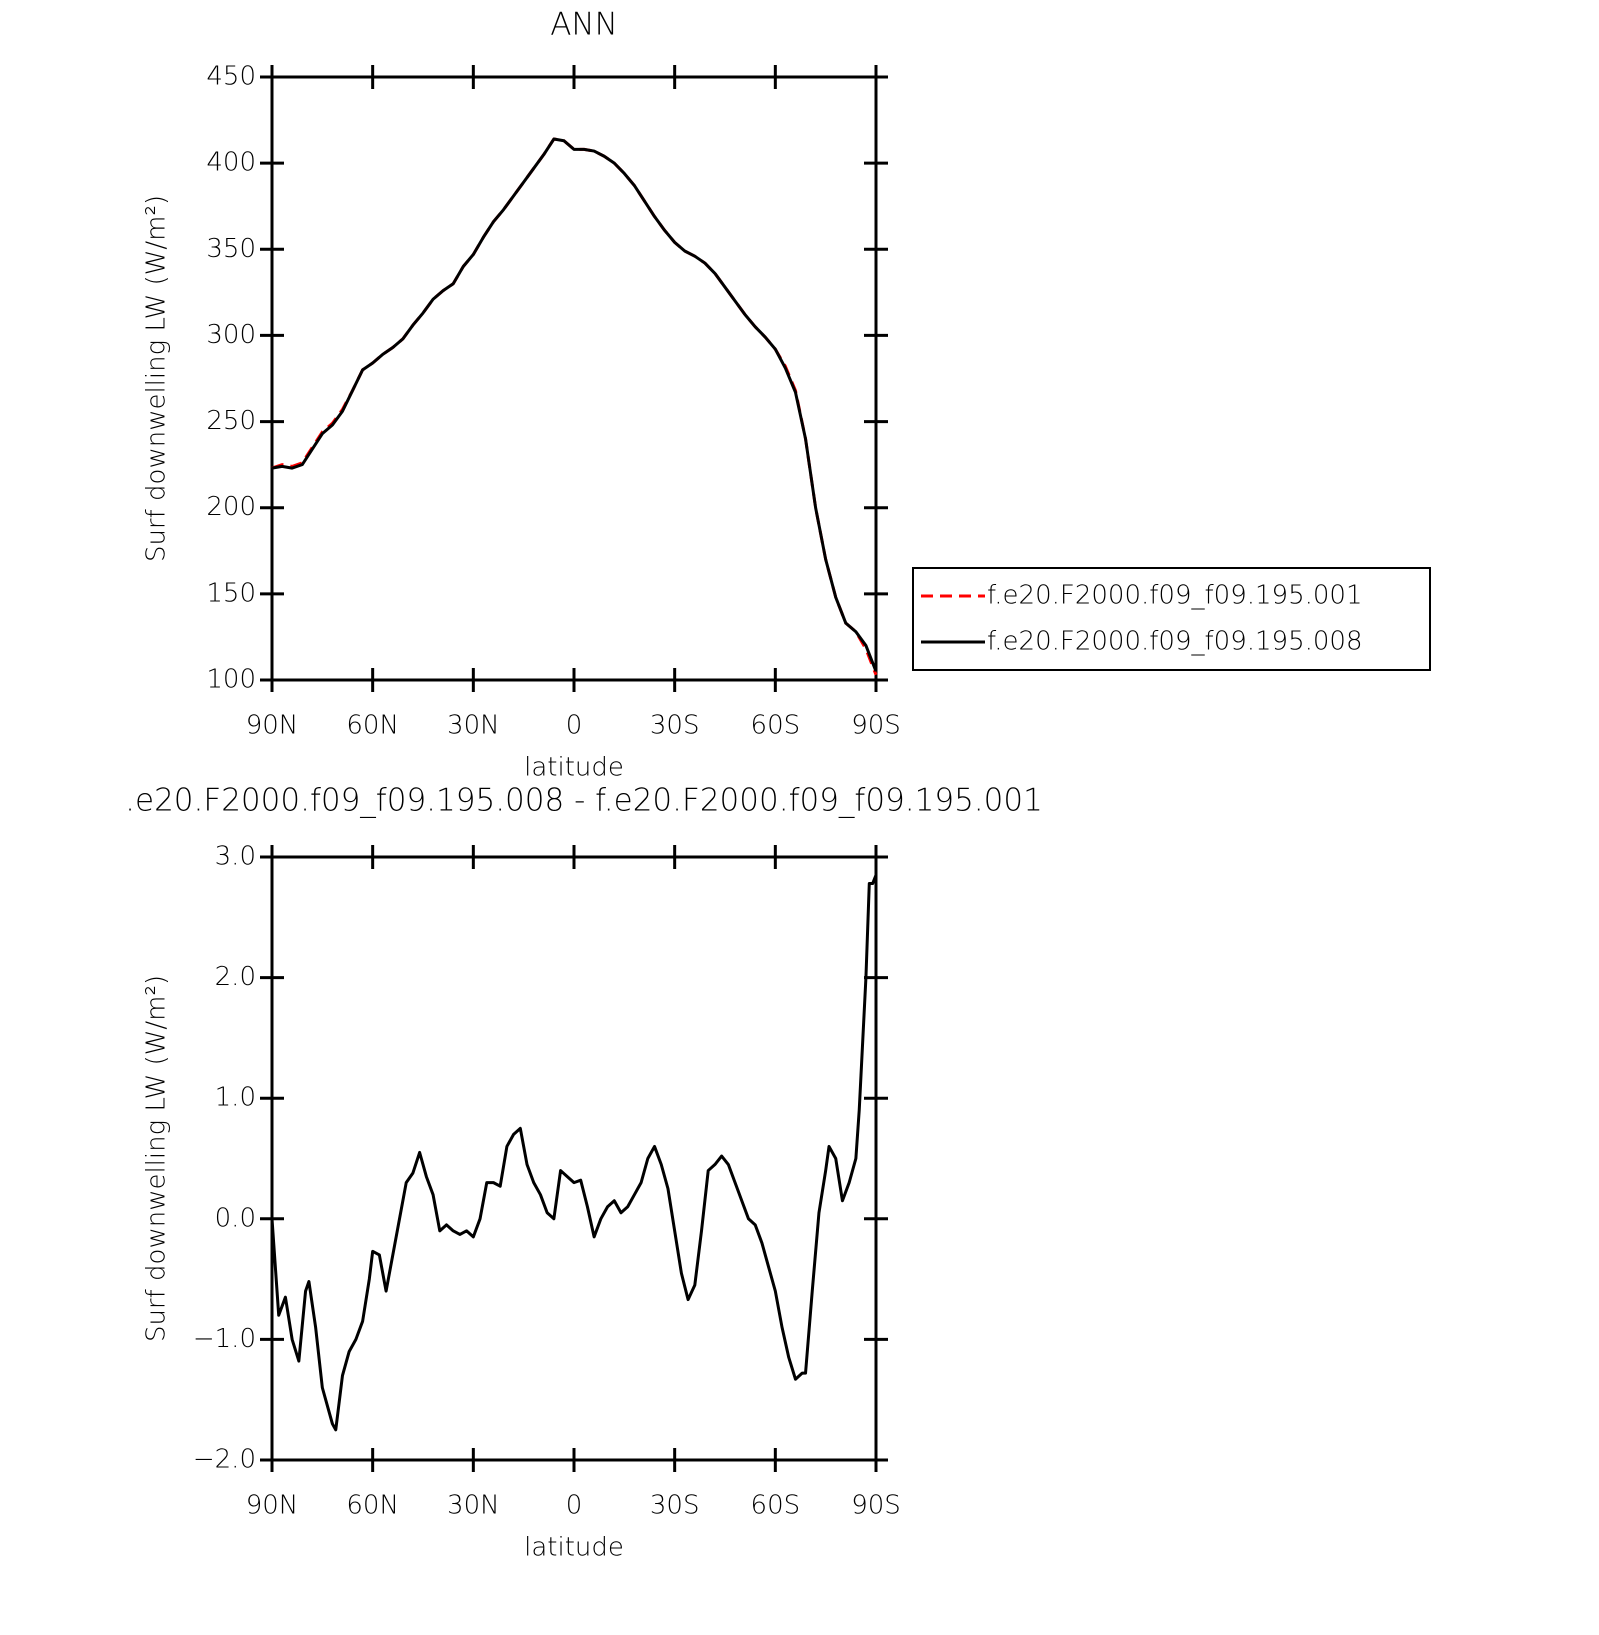 The width and height of the screenshot is (1599, 1635). What do you see at coordinates (235, 1098) in the screenshot?
I see `y-tick-label: 1.0` at bounding box center [235, 1098].